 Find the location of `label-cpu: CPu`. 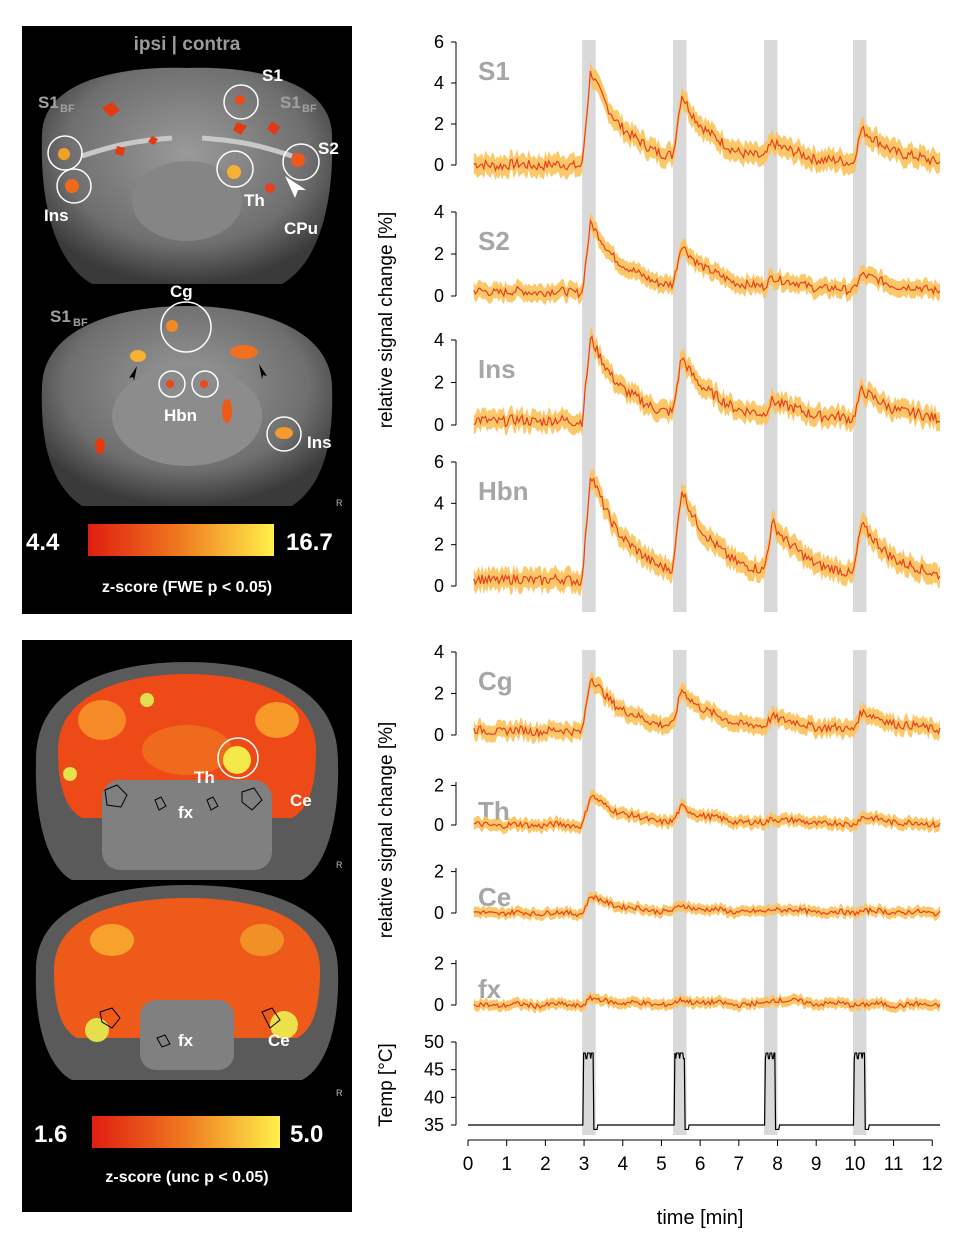

label-cpu: CPu is located at coordinates (301, 228).